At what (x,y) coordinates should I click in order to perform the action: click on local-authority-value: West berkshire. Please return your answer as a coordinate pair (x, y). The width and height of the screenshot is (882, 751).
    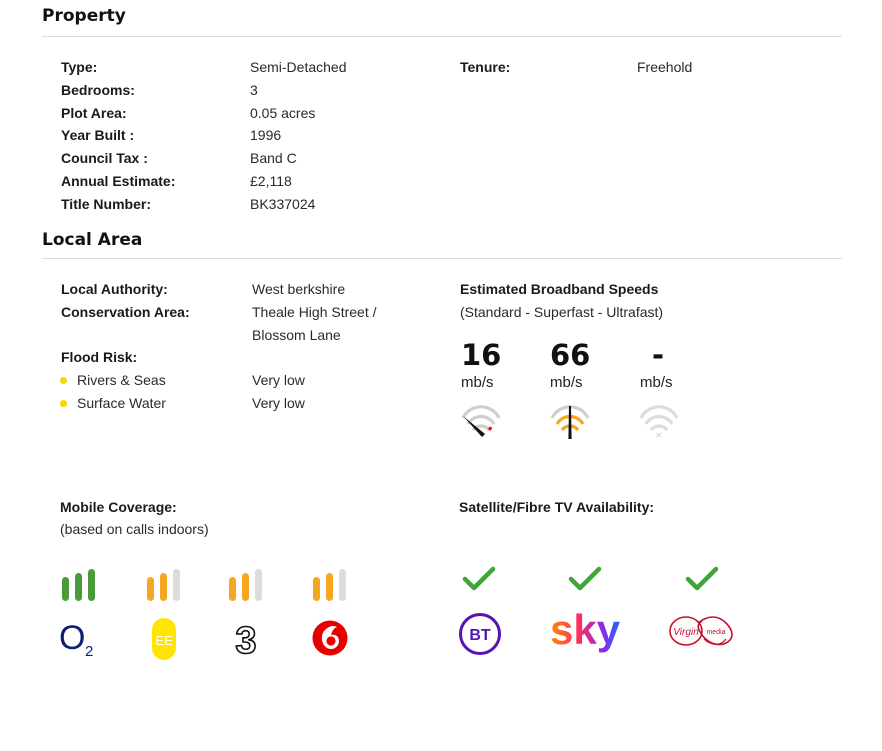
    Looking at the image, I should click on (299, 289).